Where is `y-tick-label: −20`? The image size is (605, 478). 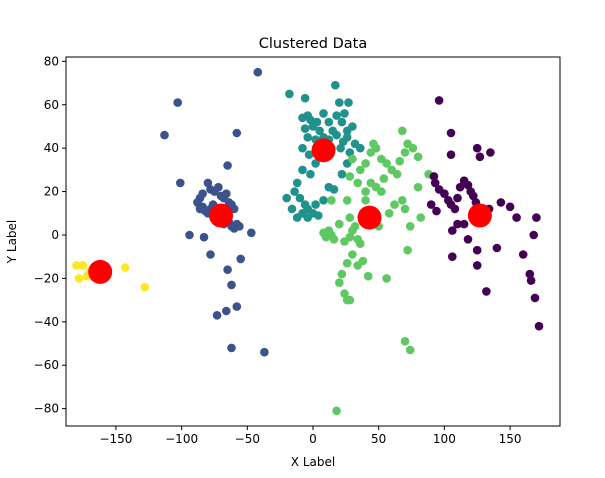 y-tick-label: −20 is located at coordinates (46, 278).